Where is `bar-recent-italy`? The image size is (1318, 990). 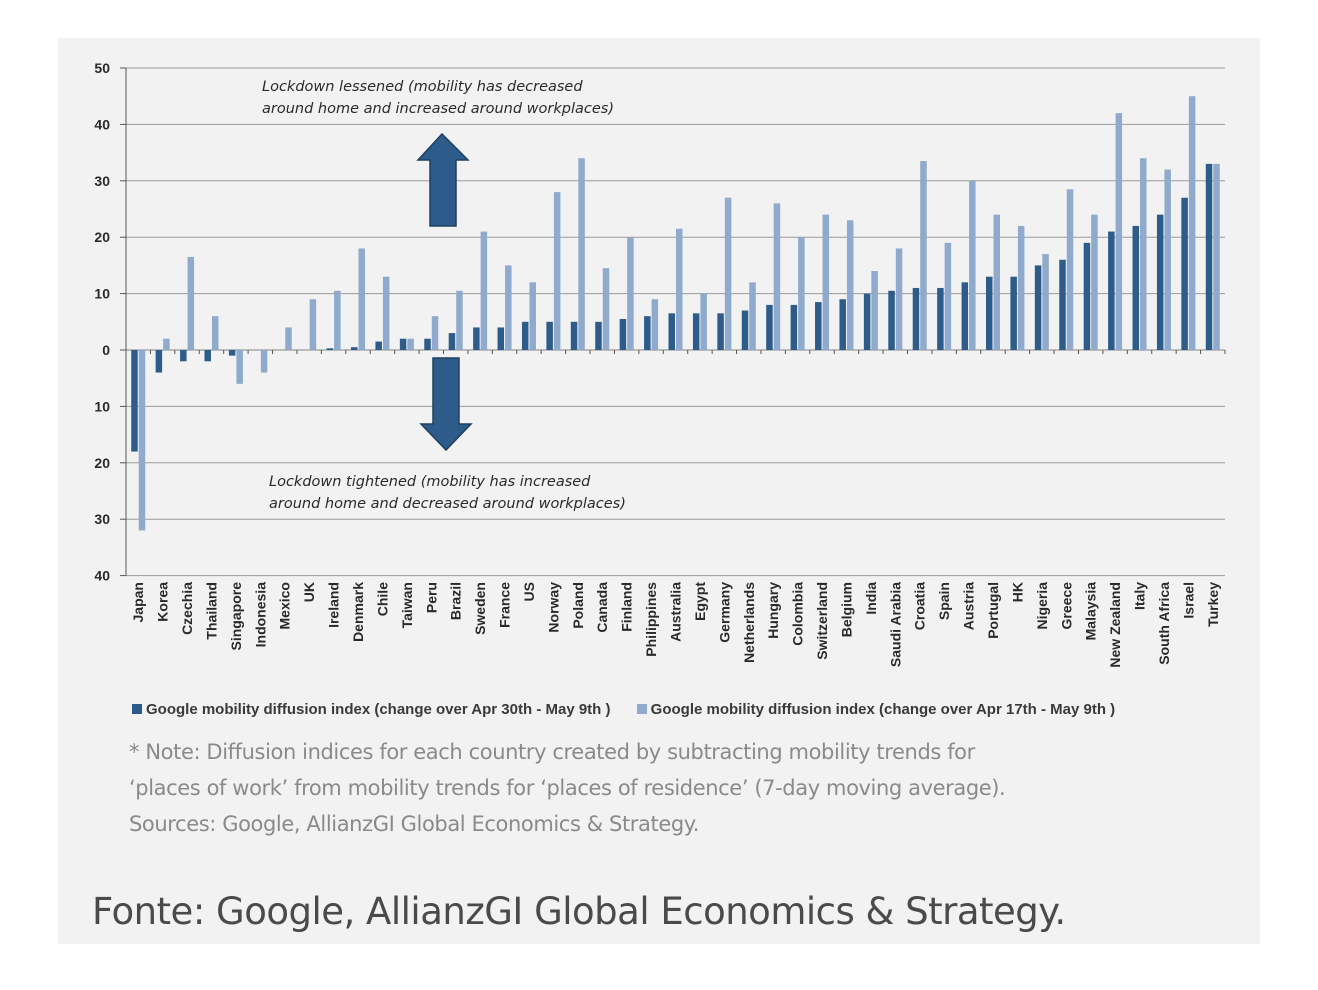 bar-recent-italy is located at coordinates (1136, 287).